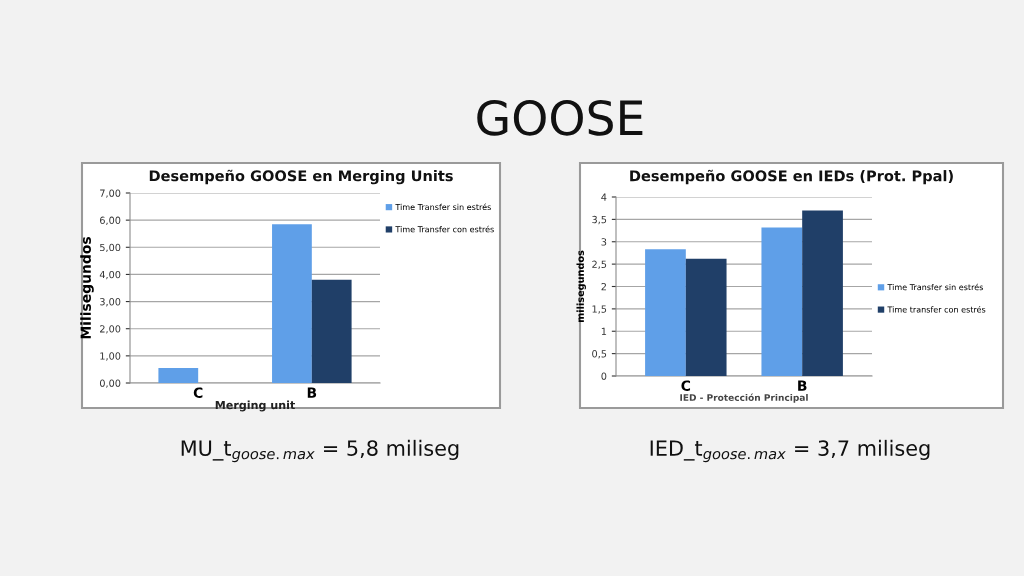  Describe the element at coordinates (599, 354) in the screenshot. I see `y-tick-label: 0,5` at that location.